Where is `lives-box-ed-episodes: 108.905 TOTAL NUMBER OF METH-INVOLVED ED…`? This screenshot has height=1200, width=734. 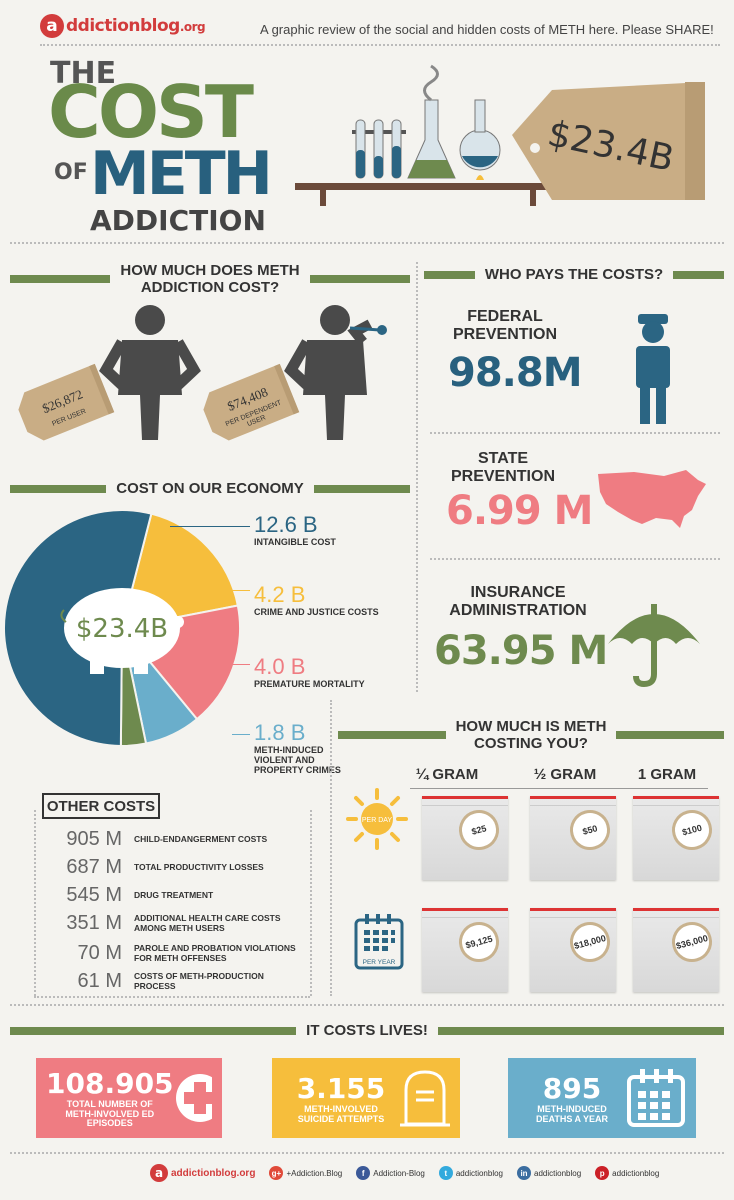
lives-box-ed-episodes: 108.905 TOTAL NUMBER OF METH-INVOLVED ED… is located at coordinates (129, 1098).